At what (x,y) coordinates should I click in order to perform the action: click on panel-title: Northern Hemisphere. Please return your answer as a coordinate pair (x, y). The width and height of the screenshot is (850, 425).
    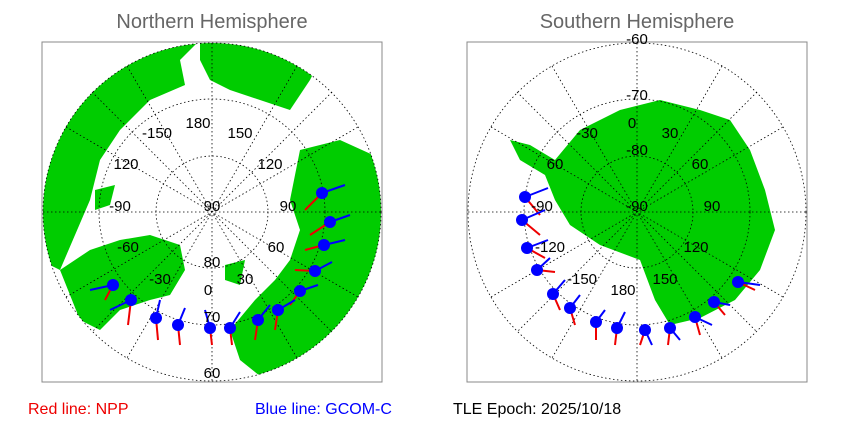
    Looking at the image, I should click on (211, 22).